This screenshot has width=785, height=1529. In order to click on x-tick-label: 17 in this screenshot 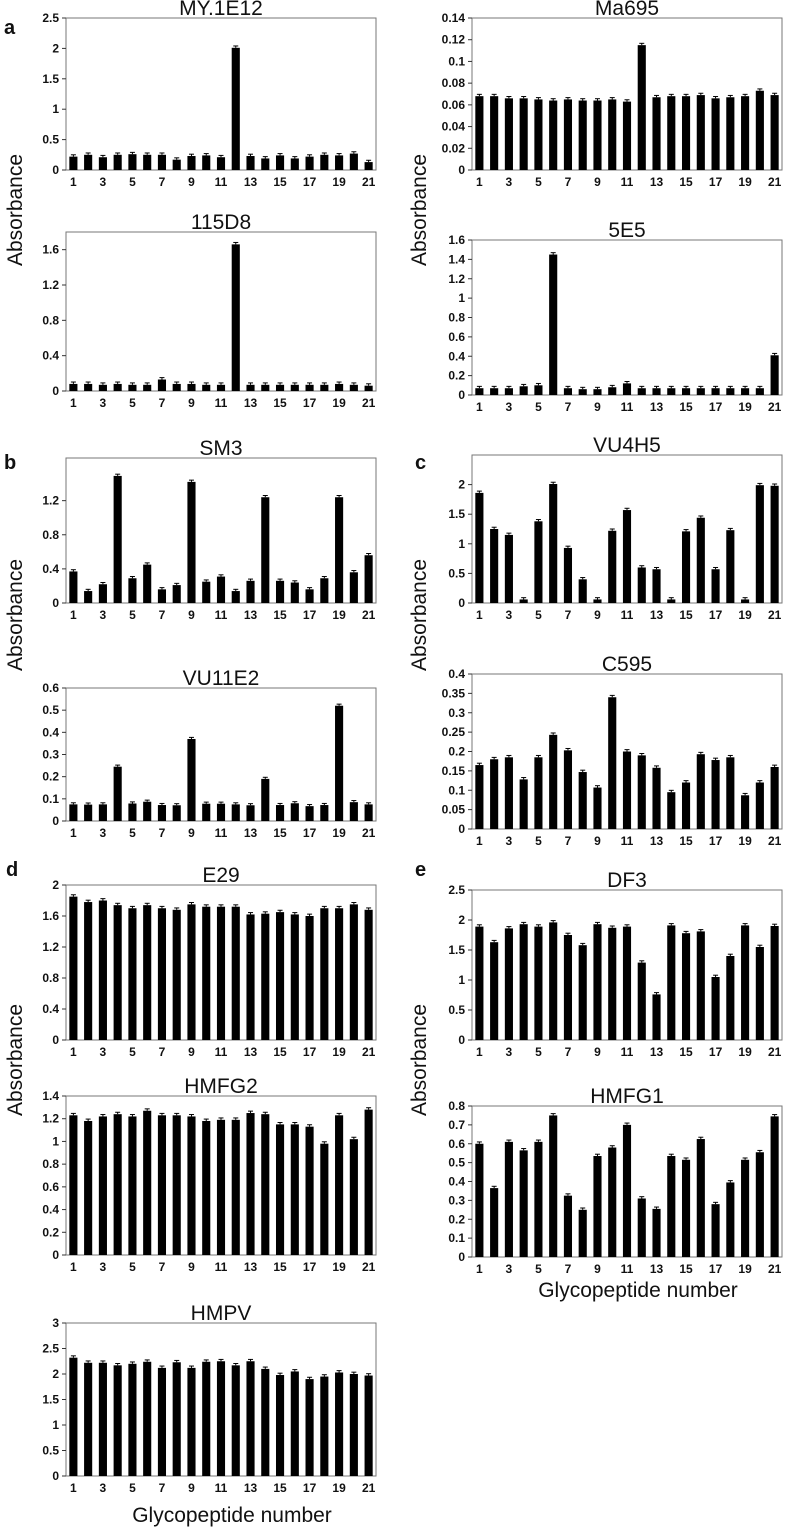, I will do `click(310, 615)`.